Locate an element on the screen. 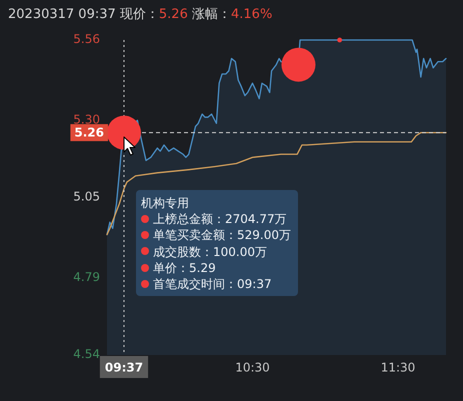 Image resolution: width=463 pixels, height=401 pixels. annotation: 单笔买卖金额：529.00万 is located at coordinates (222, 235).